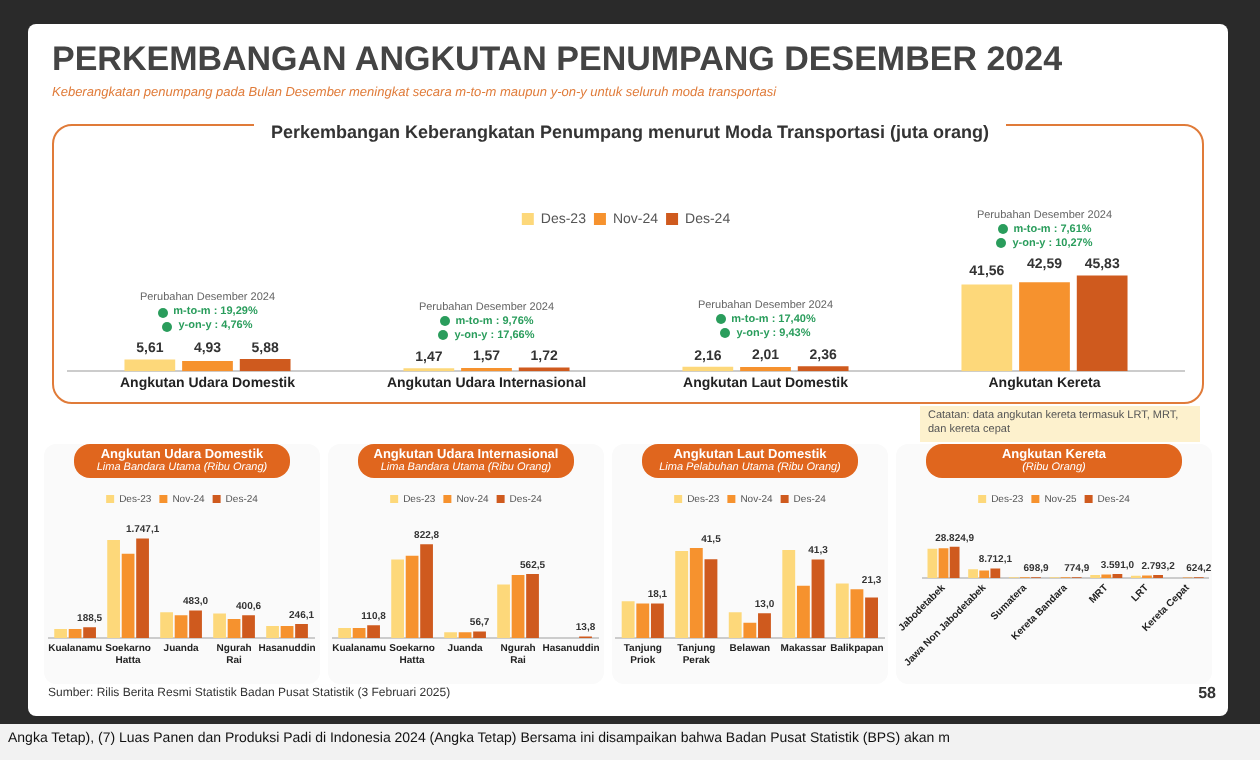 This screenshot has height=760, width=1260. I want to click on chart-title: Perkembangan Keberangkatan Penumpang menurut Moda Transportasi (juta orang), so click(630, 132).